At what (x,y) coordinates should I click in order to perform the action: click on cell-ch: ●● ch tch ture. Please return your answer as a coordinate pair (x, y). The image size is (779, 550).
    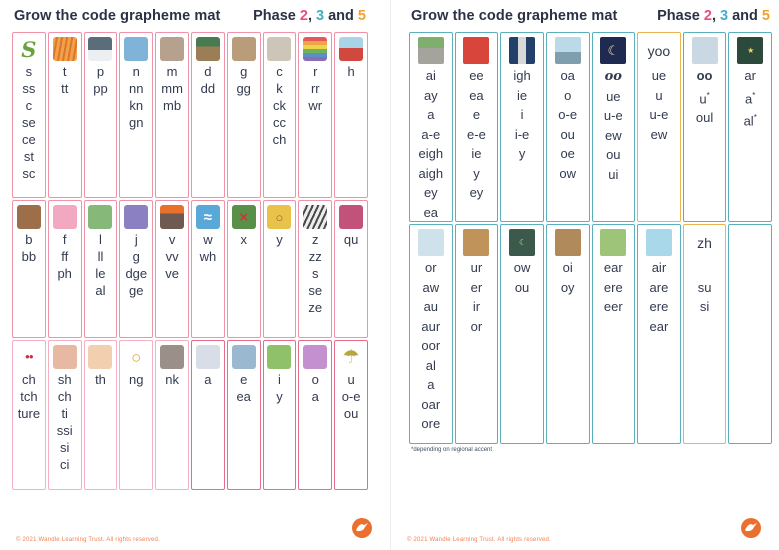
    Looking at the image, I should click on (29, 415).